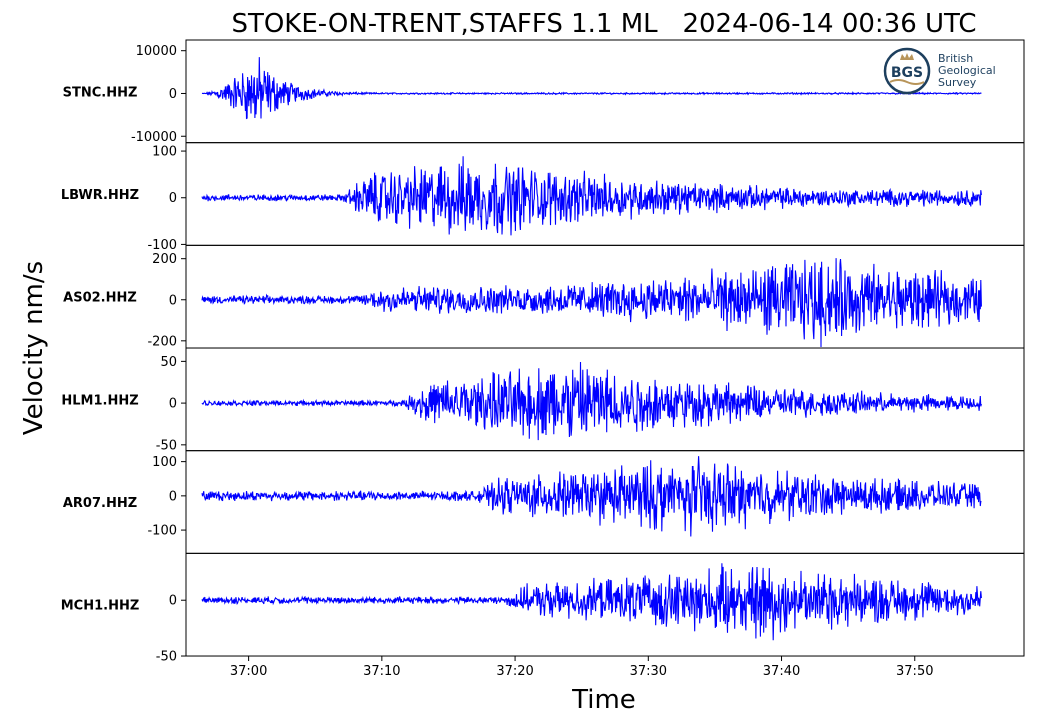 Image resolution: width=1046 pixels, height=723 pixels. Describe the element at coordinates (907, 82) in the screenshot. I see `wave-icon` at that location.